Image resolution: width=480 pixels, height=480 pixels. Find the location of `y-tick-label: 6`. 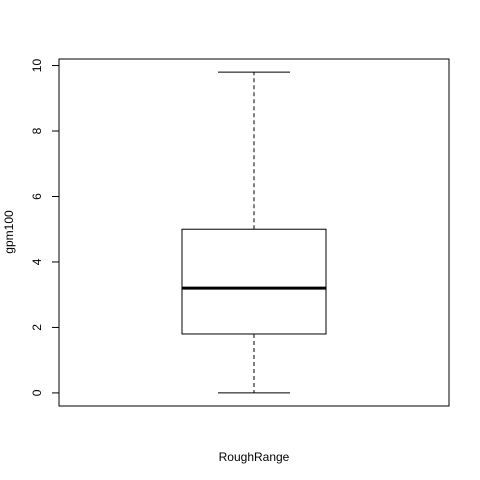

y-tick-label: 6 is located at coordinates (37, 196).